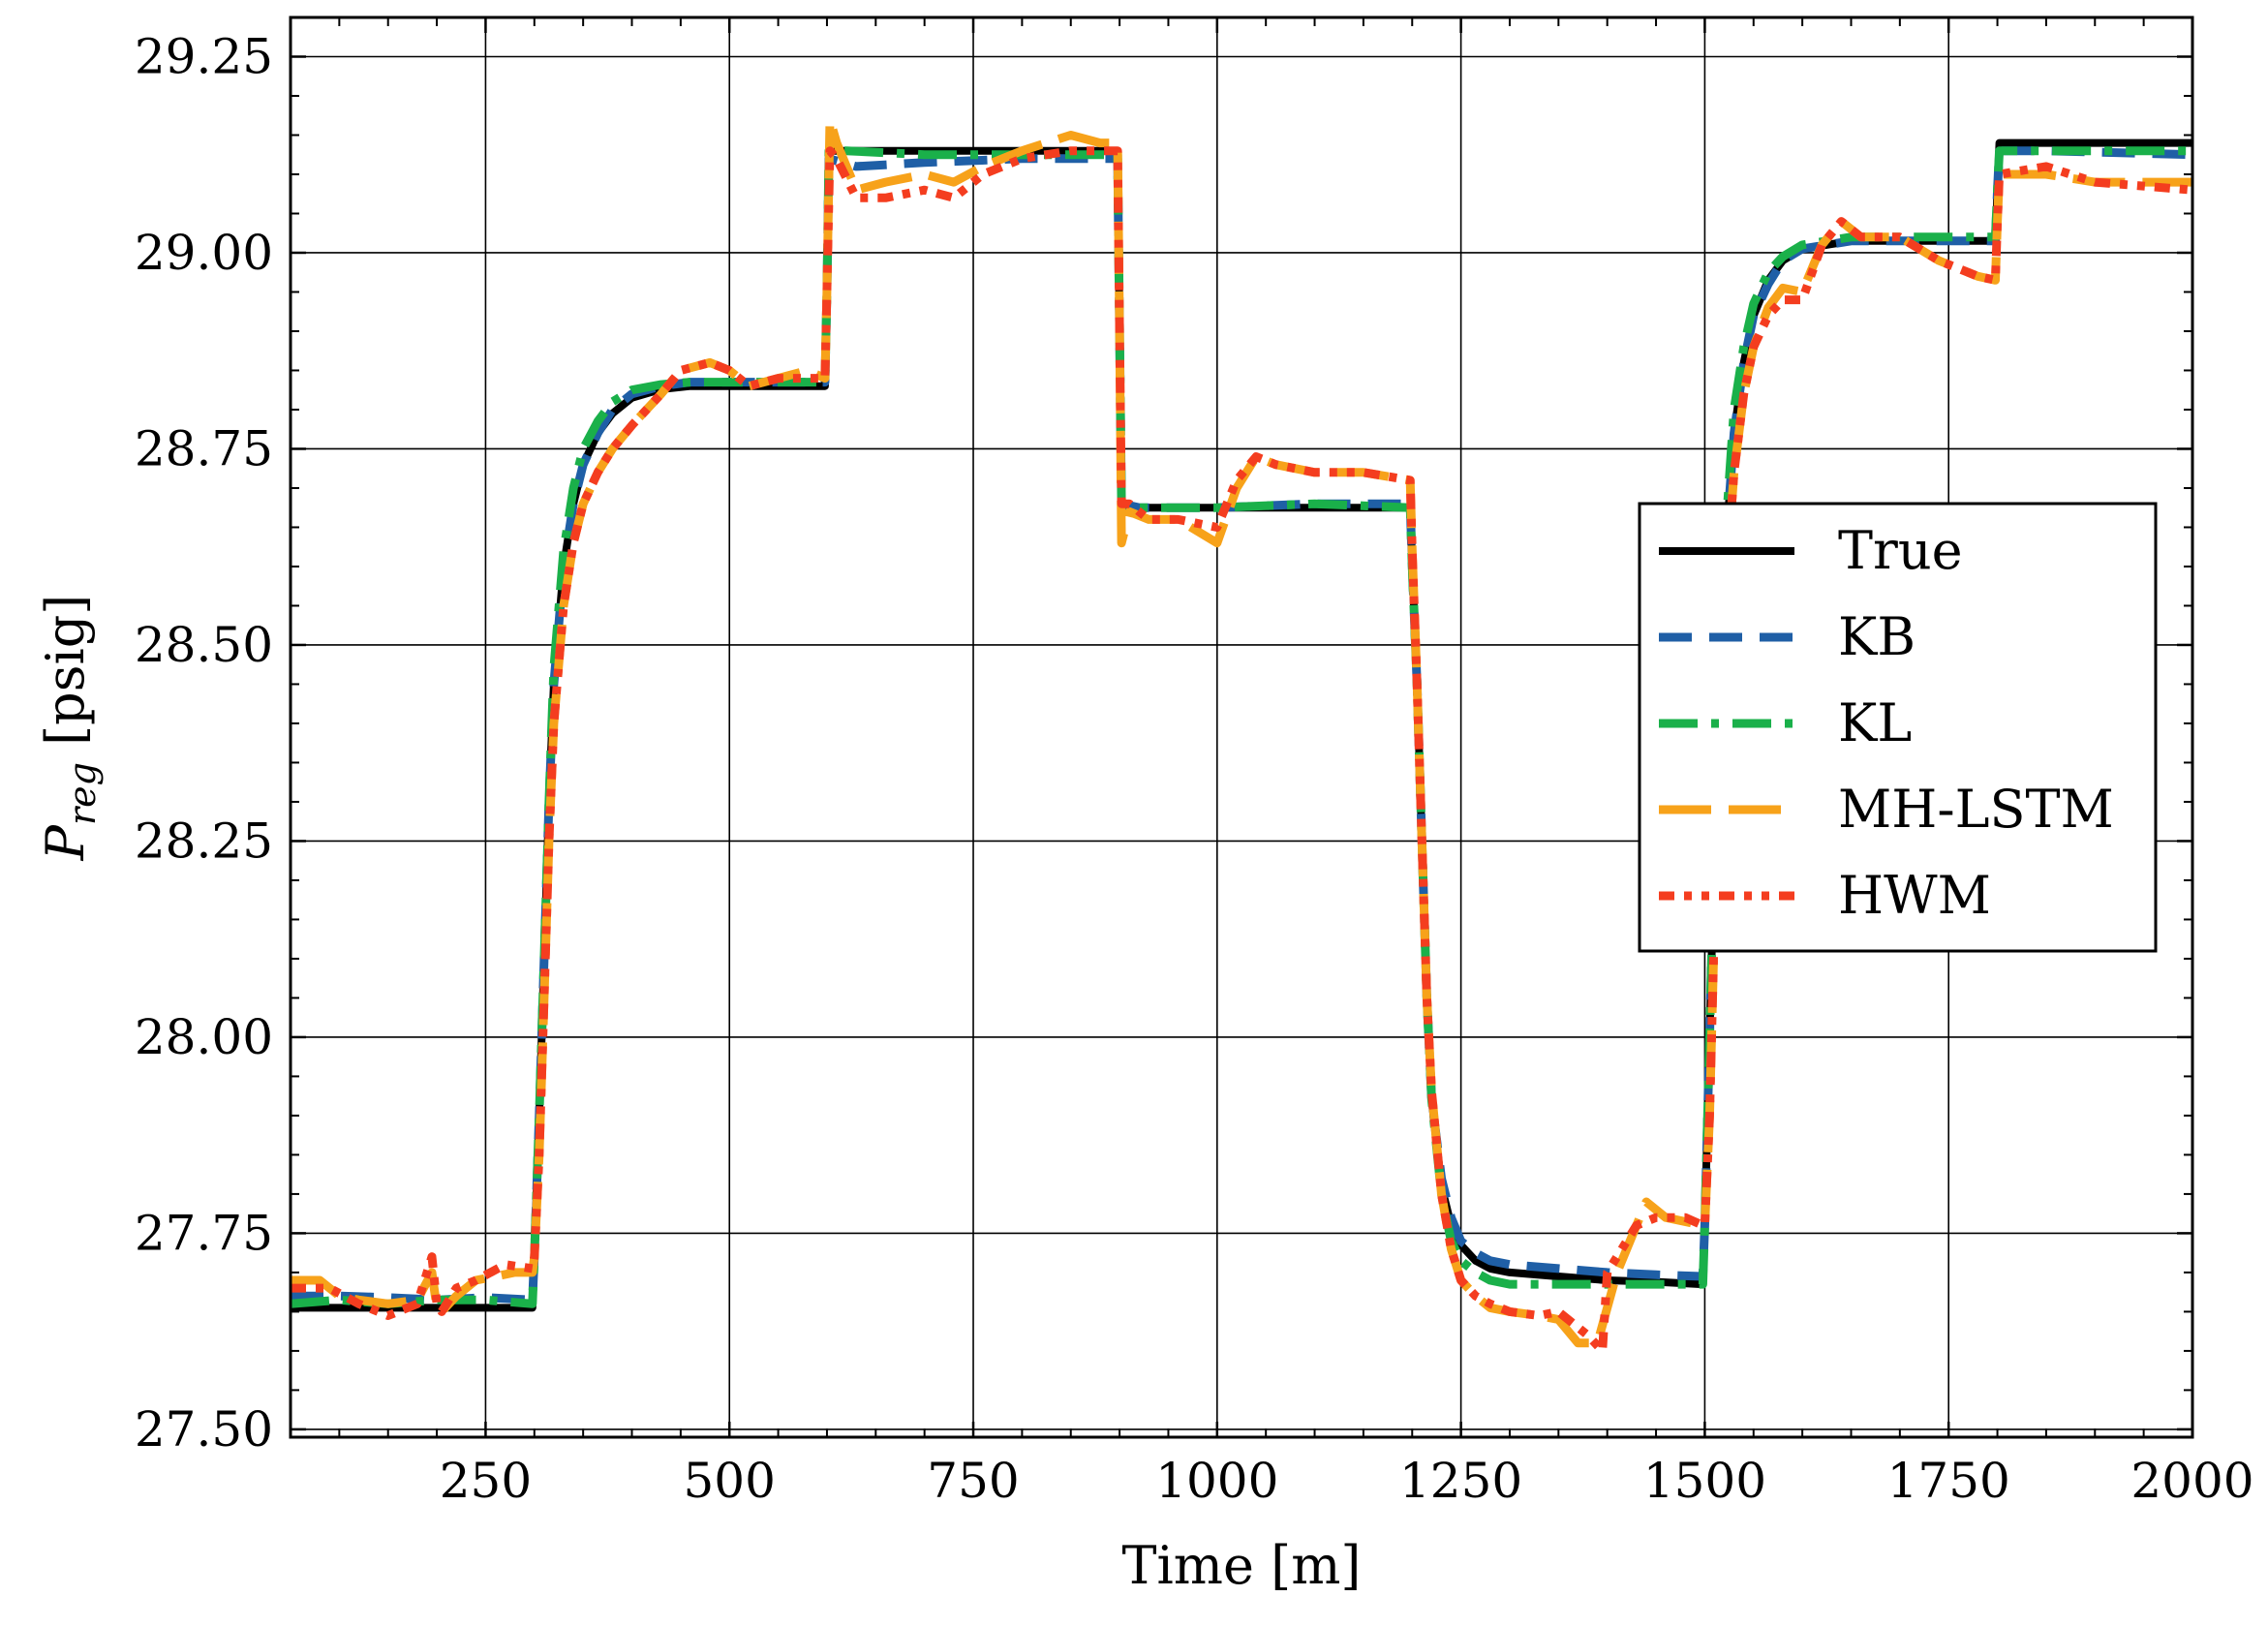 This screenshot has width=2268, height=1627. I want to click on y-tick-label: 28.50, so click(204, 645).